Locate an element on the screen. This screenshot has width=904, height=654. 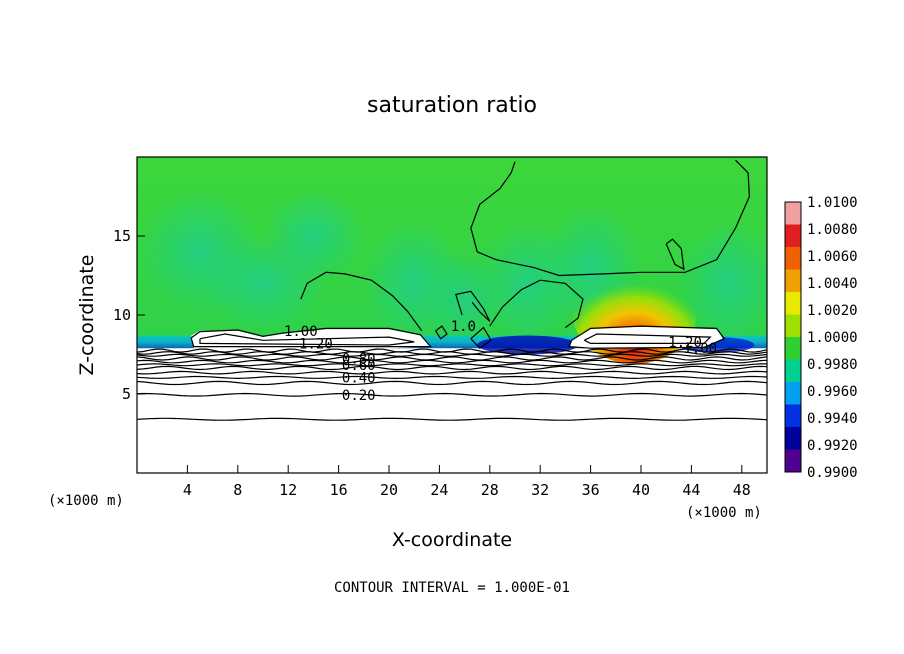
y-axis-ticks: 5 10 15 is located at coordinates (129, 315).